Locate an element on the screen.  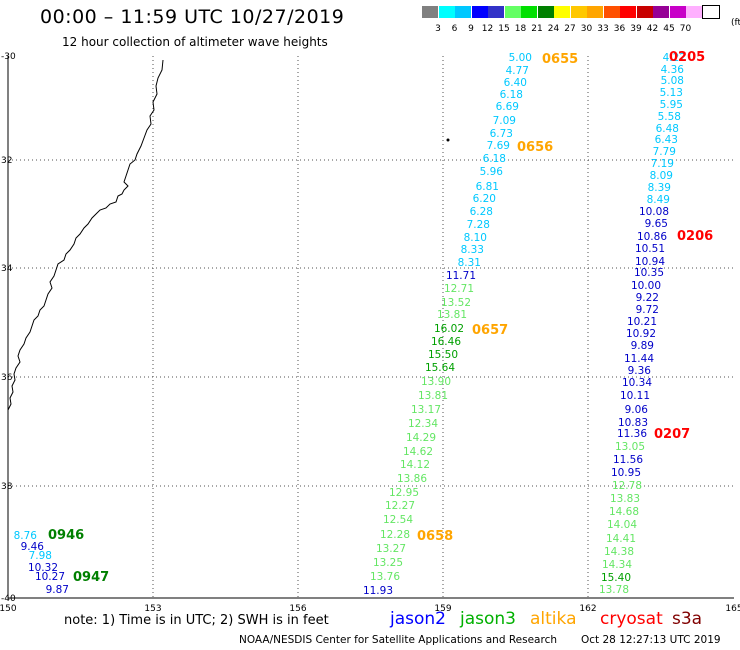
track-b-value: 10.08 is located at coordinates (654, 212).